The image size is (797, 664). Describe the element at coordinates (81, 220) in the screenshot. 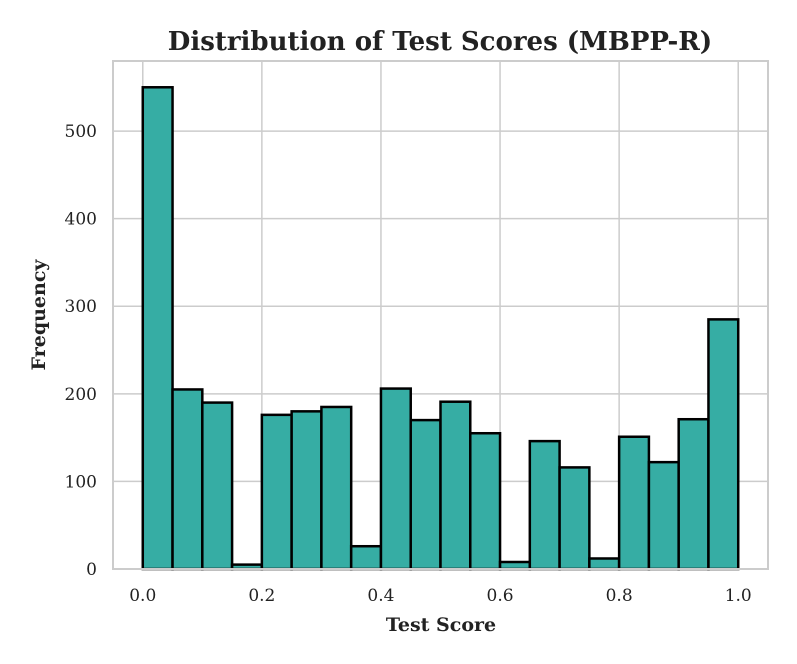

I see `y-tick-label: 400` at that location.